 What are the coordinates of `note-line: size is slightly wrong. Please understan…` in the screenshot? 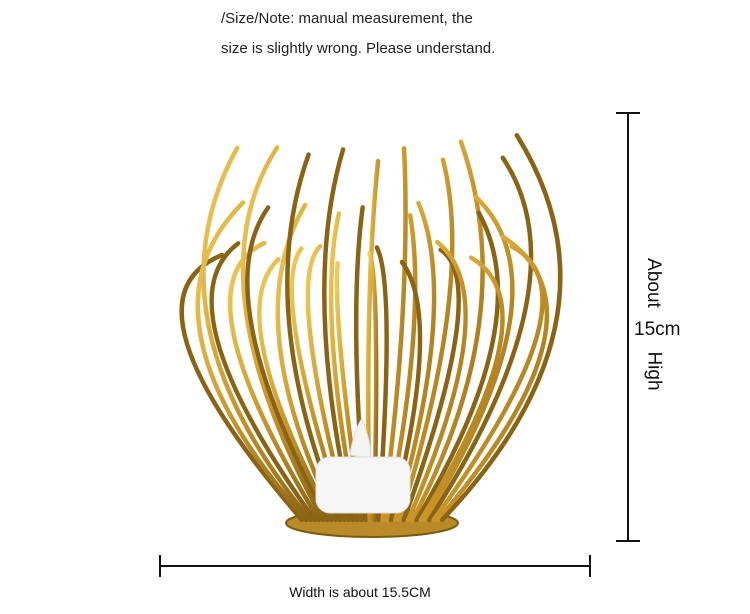 It's located at (358, 48).